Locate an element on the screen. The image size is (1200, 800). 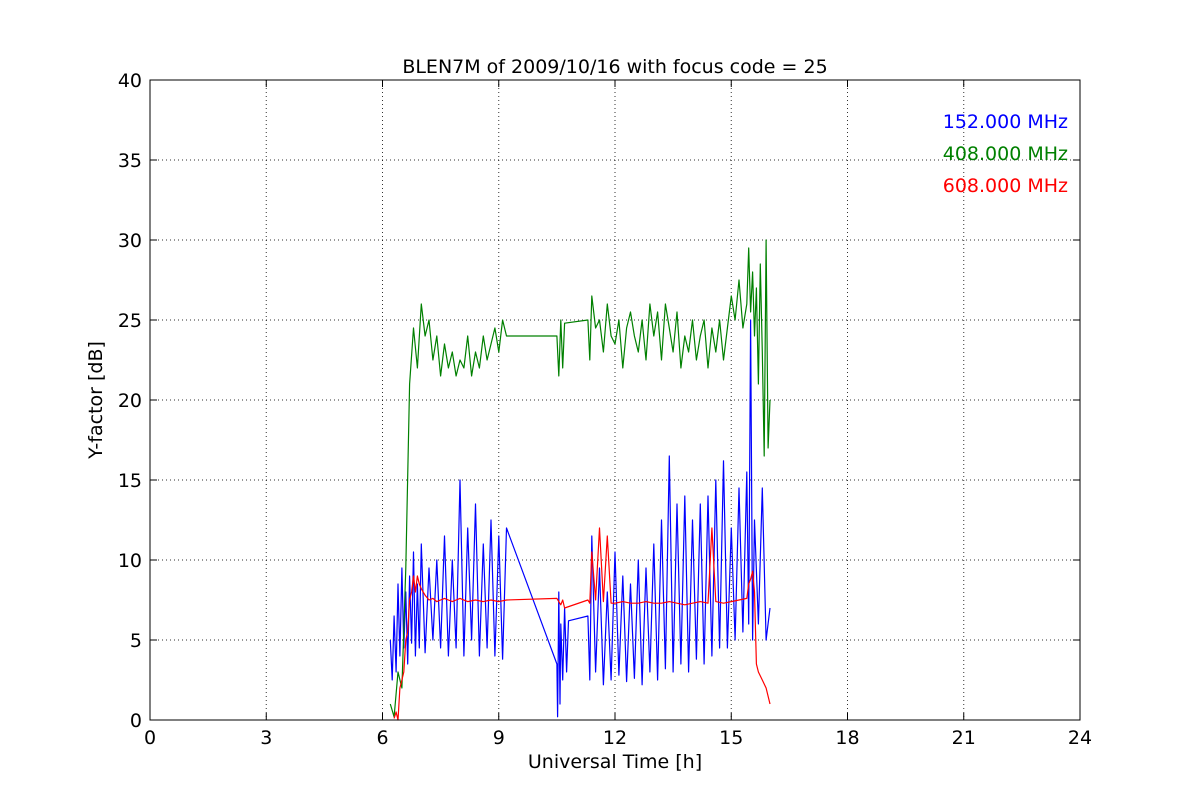
y-tick-label-35: 35 is located at coordinates (130, 161).